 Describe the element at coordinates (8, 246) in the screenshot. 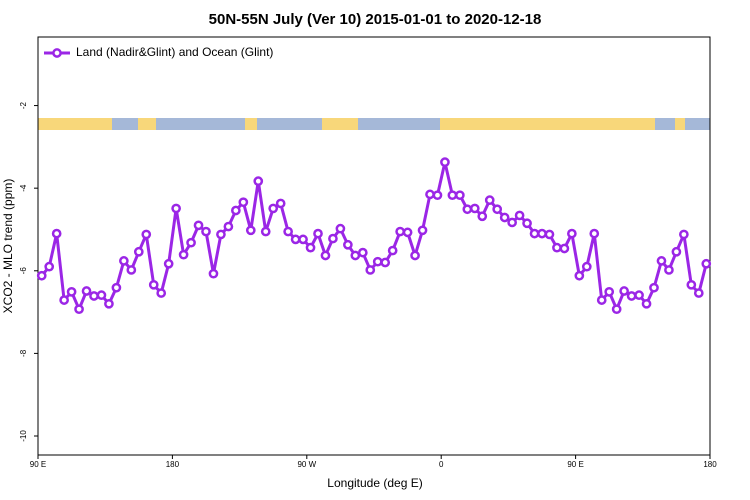

I see `y-axis-label: XCO2 - MLO trend (ppm)` at that location.